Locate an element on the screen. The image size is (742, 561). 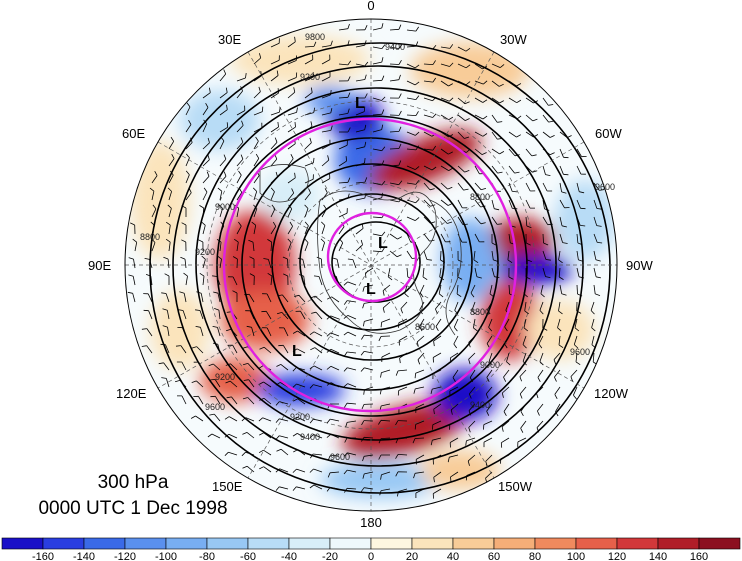
lon-label-120e: 120E is located at coordinates (131, 393).